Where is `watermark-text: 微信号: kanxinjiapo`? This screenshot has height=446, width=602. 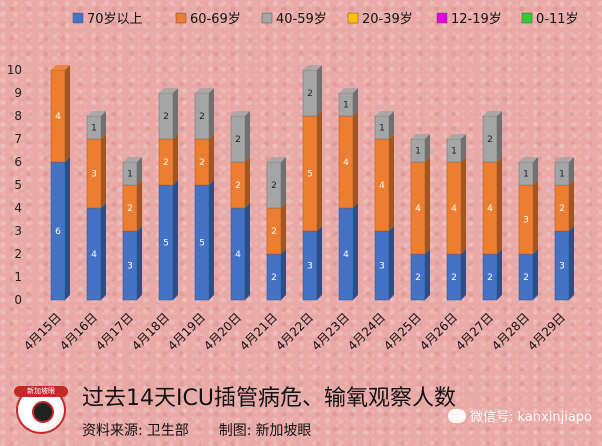
watermark-text: 微信号: kanxinjiapo is located at coordinates (531, 417).